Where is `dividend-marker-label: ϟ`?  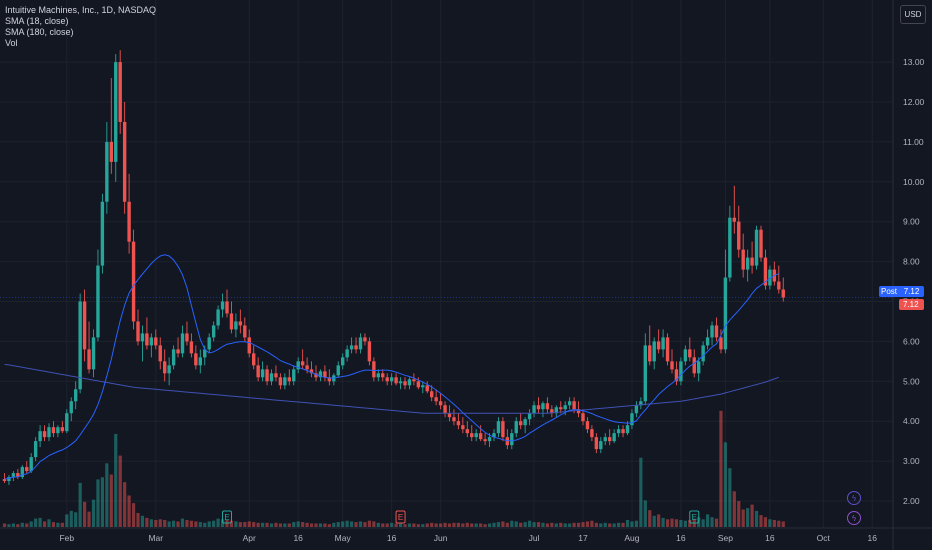 dividend-marker-label: ϟ is located at coordinates (853, 498).